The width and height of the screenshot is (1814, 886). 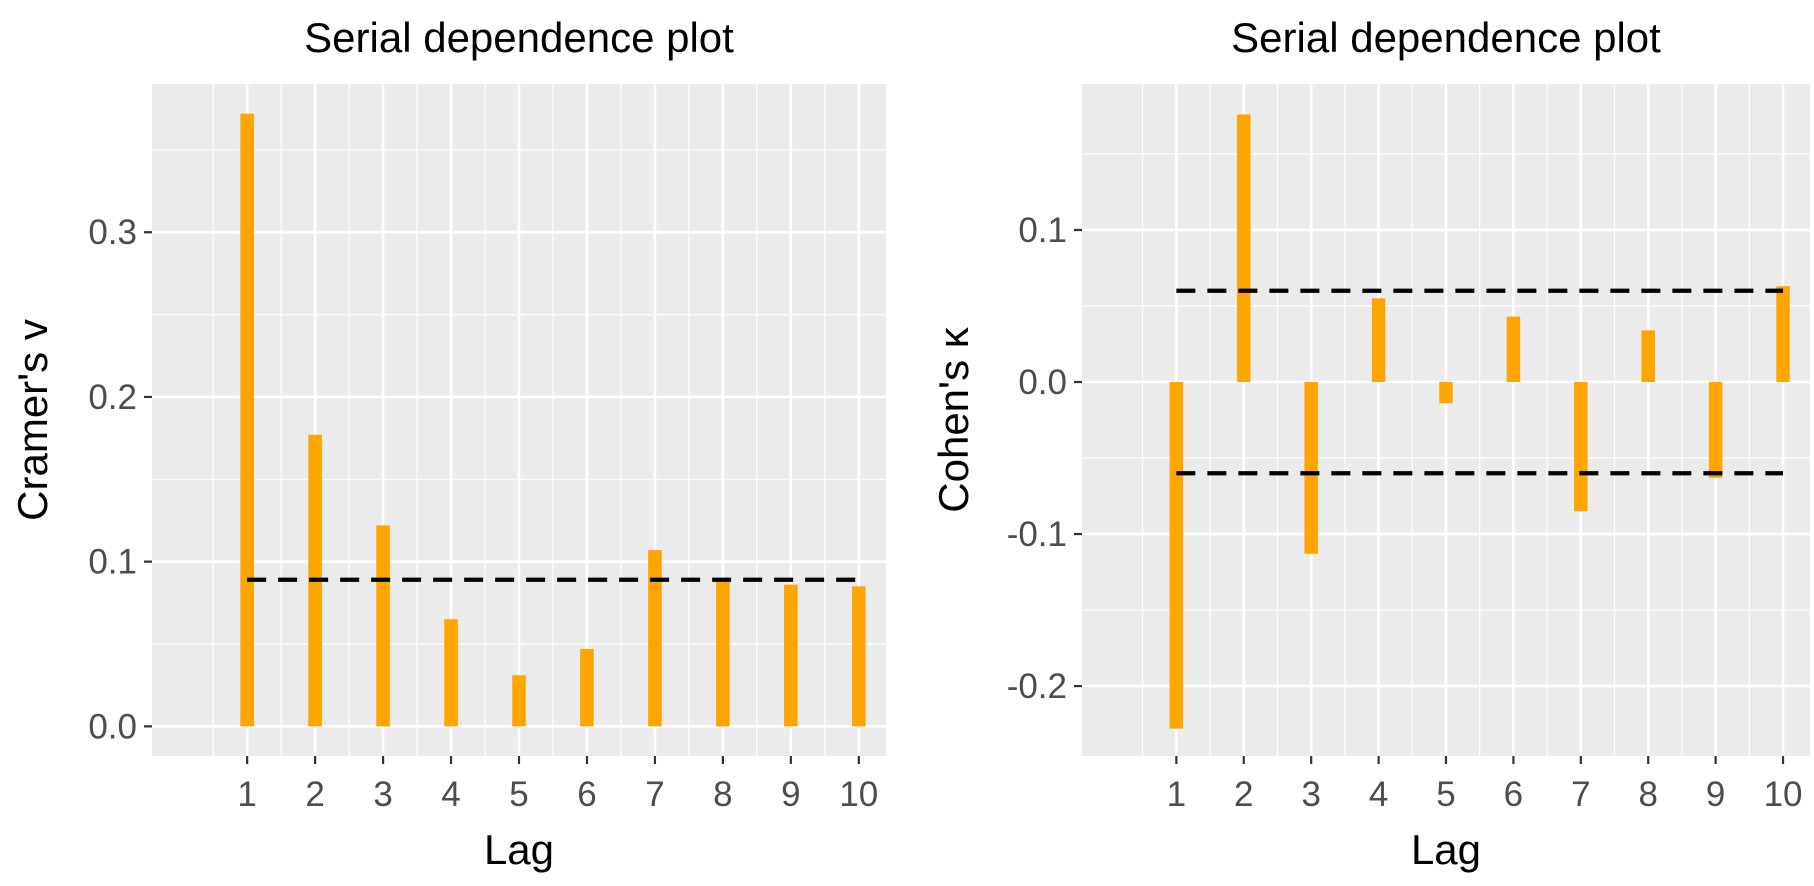 What do you see at coordinates (1647, 794) in the screenshot?
I see `x-tick-label-right: 8` at bounding box center [1647, 794].